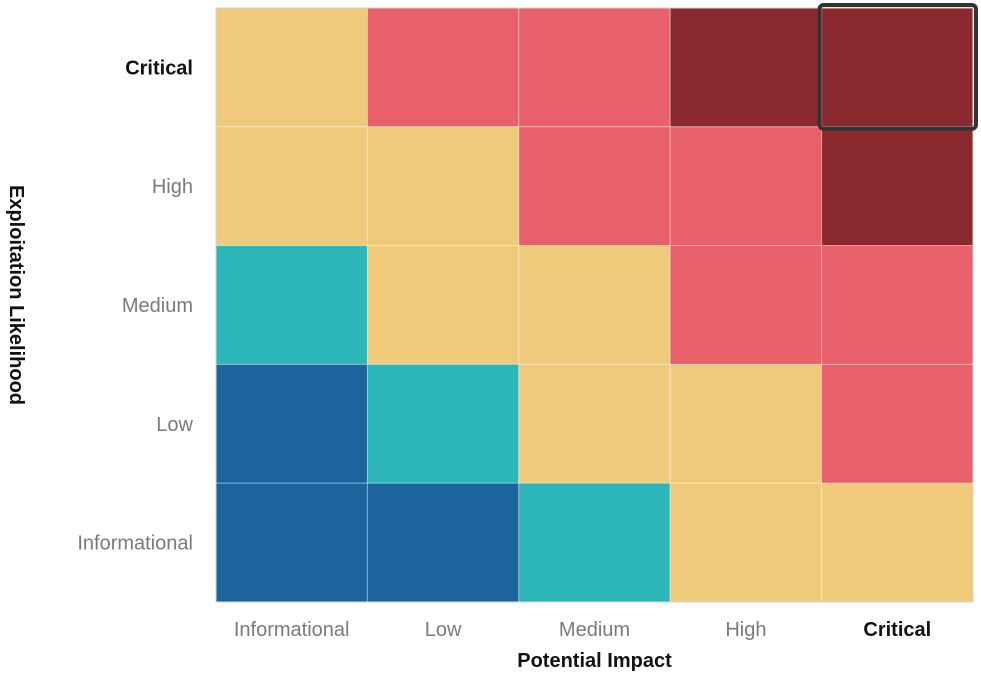  What do you see at coordinates (174, 425) in the screenshot?
I see `y-tick-label: Low` at bounding box center [174, 425].